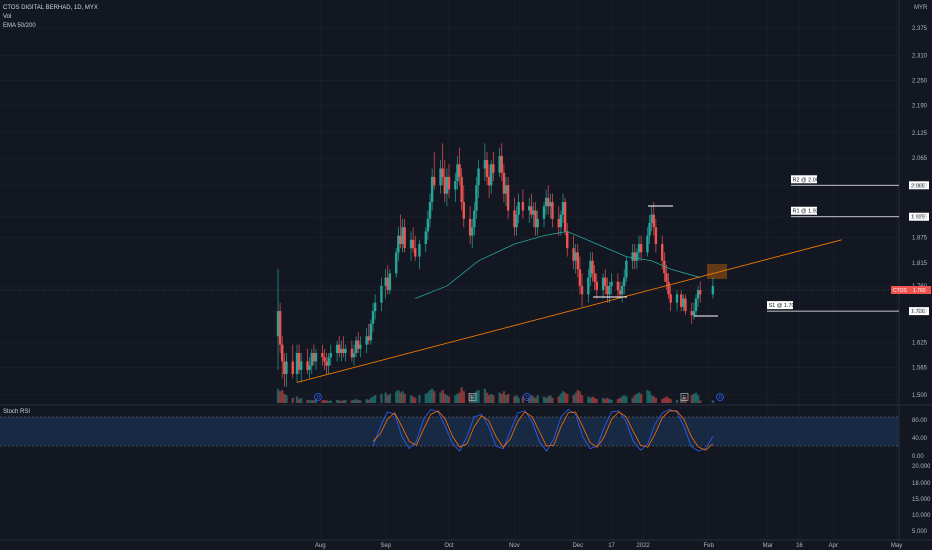 Image resolution: width=932 pixels, height=550 pixels. I want to click on stoch-tick-label: 10.000, so click(921, 516).